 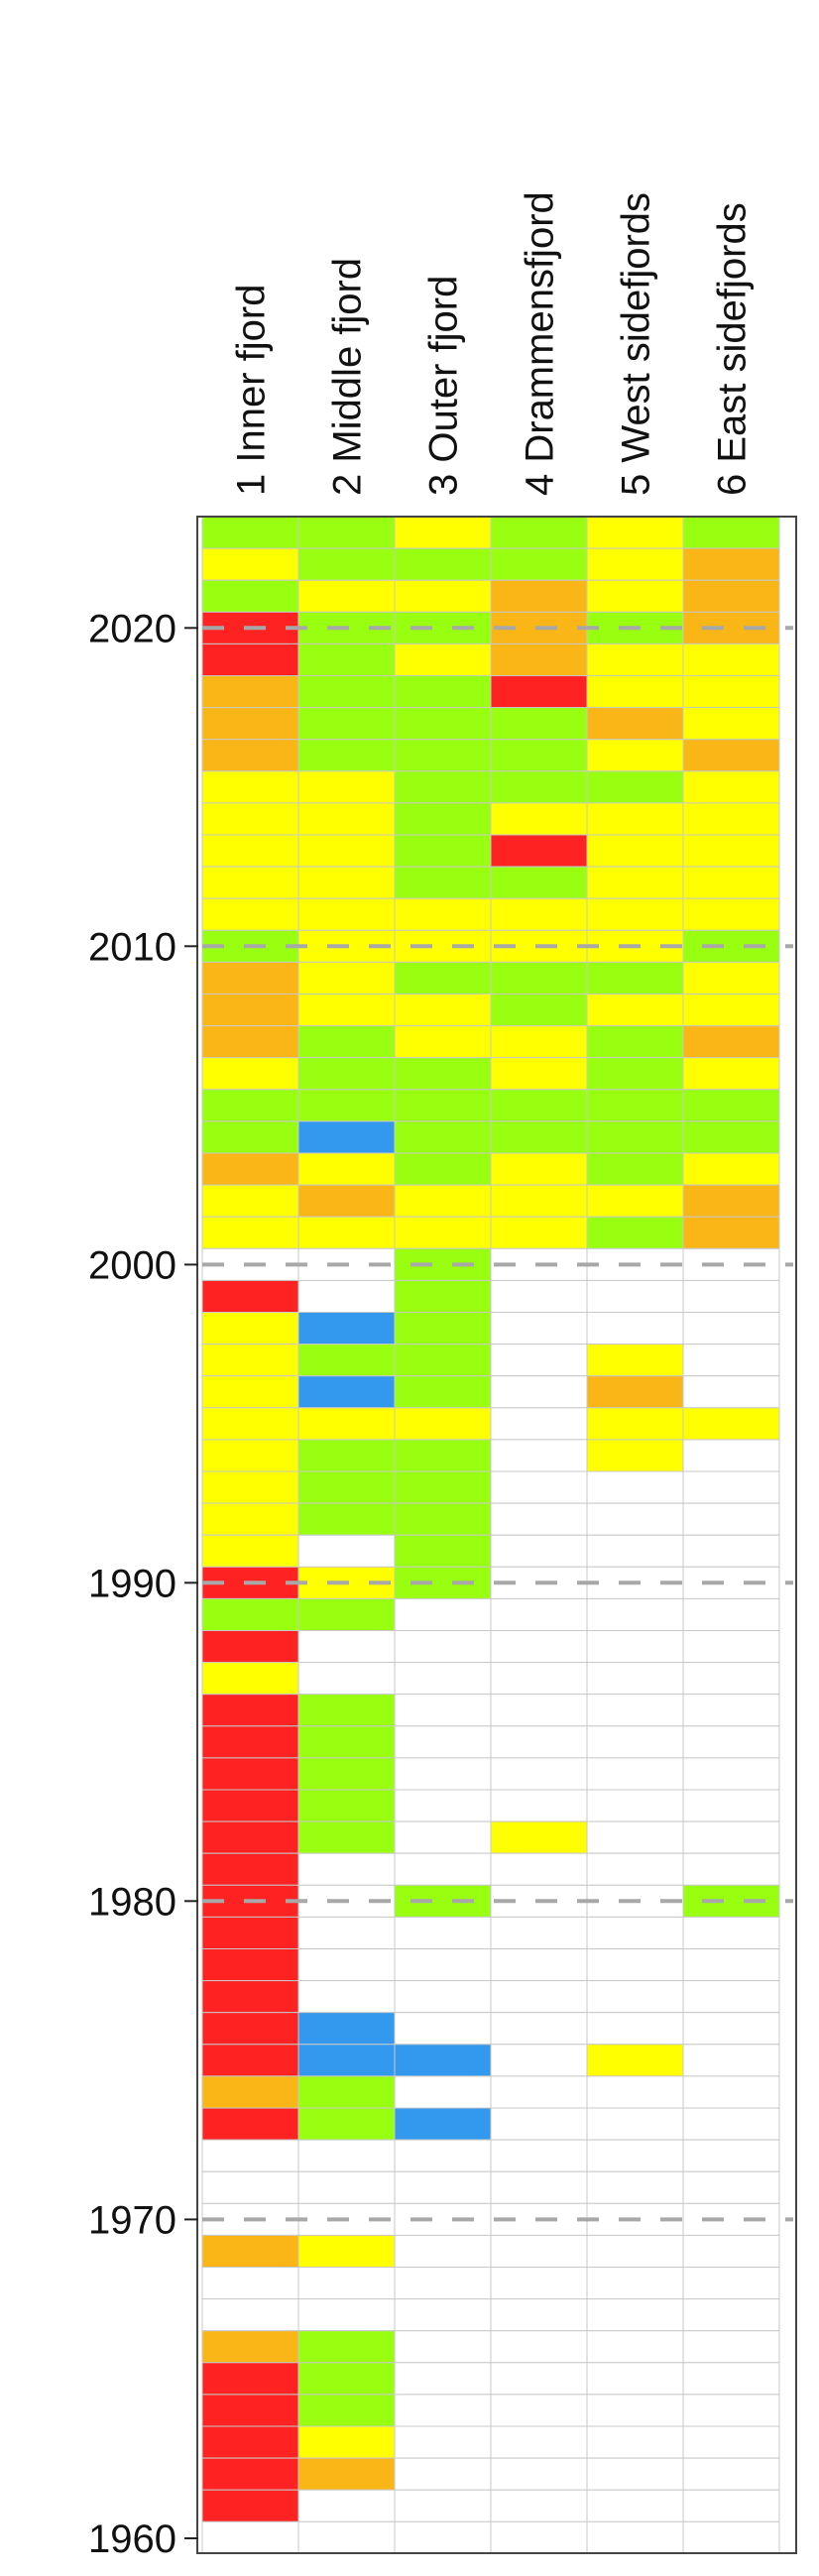 I want to click on cell-1985-col4, so click(x=539, y=1742).